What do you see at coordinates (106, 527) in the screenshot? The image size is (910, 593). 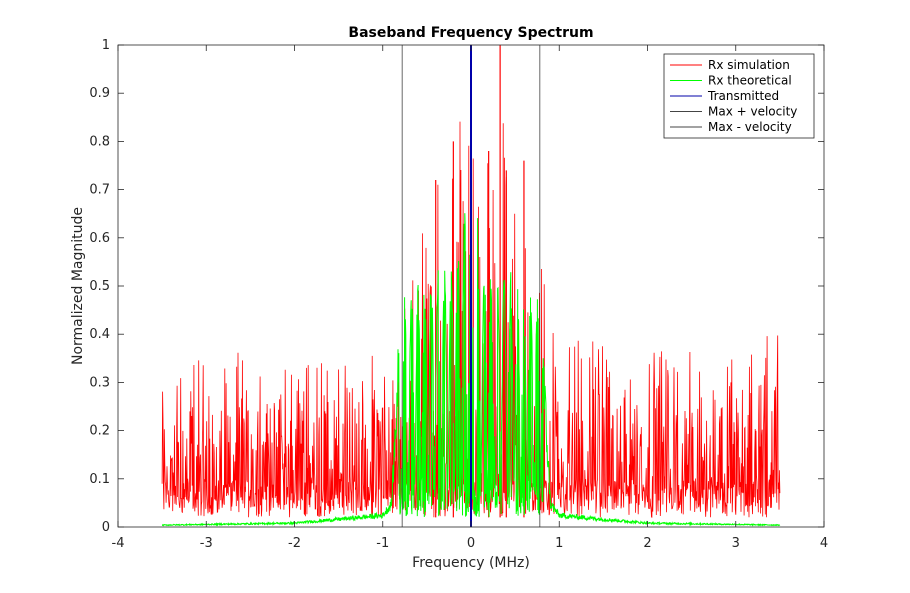 I see `y-tick-label: 0` at bounding box center [106, 527].